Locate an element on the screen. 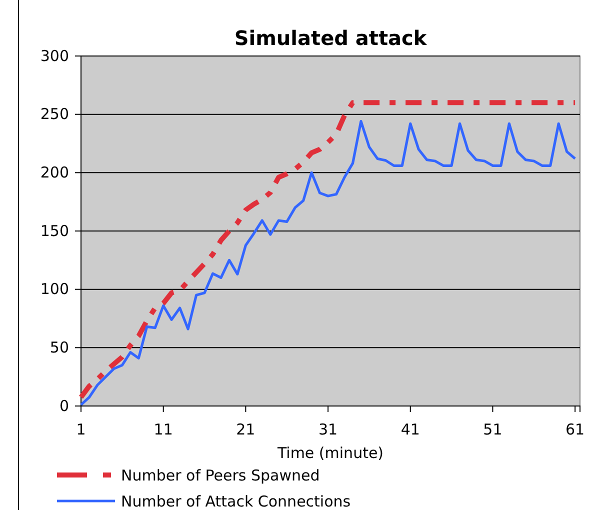 This screenshot has width=602, height=510. y-tick-label: 250 is located at coordinates (54, 114).